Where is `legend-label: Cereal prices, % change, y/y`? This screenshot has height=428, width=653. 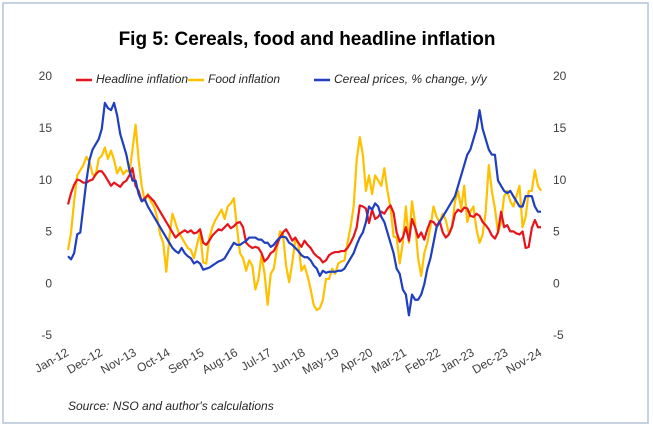
legend-label: Cereal prices, % change, y/y is located at coordinates (411, 79).